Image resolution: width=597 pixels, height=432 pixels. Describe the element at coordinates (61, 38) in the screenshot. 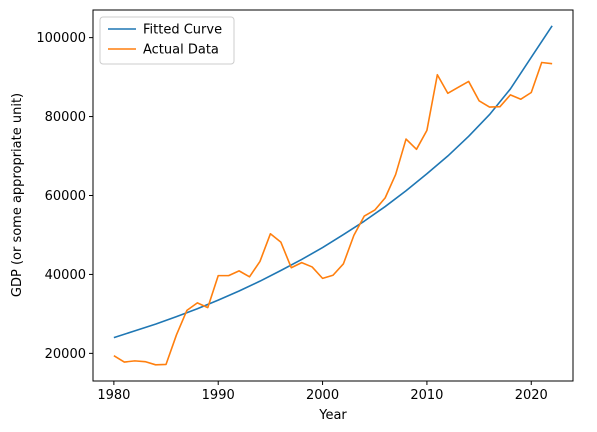

I see `y-tick-label-4: 100000` at that location.